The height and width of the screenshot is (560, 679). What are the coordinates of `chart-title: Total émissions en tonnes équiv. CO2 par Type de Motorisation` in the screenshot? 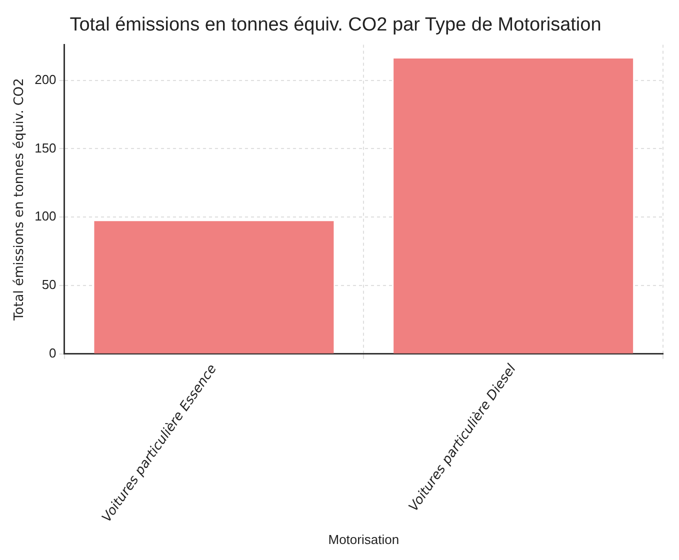 It's located at (336, 25).